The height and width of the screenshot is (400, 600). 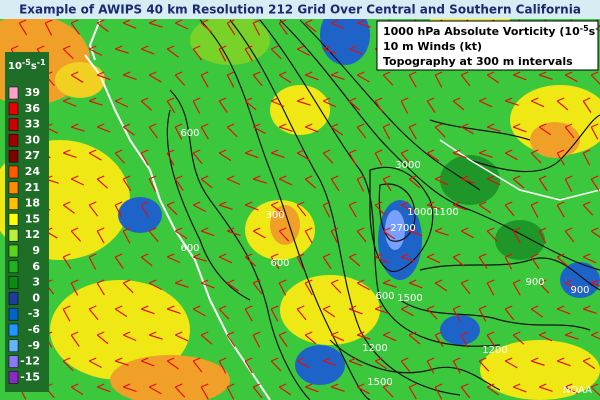 What do you see at coordinates (30, 376) in the screenshot?
I see `colorbar-label: -15` at bounding box center [30, 376].